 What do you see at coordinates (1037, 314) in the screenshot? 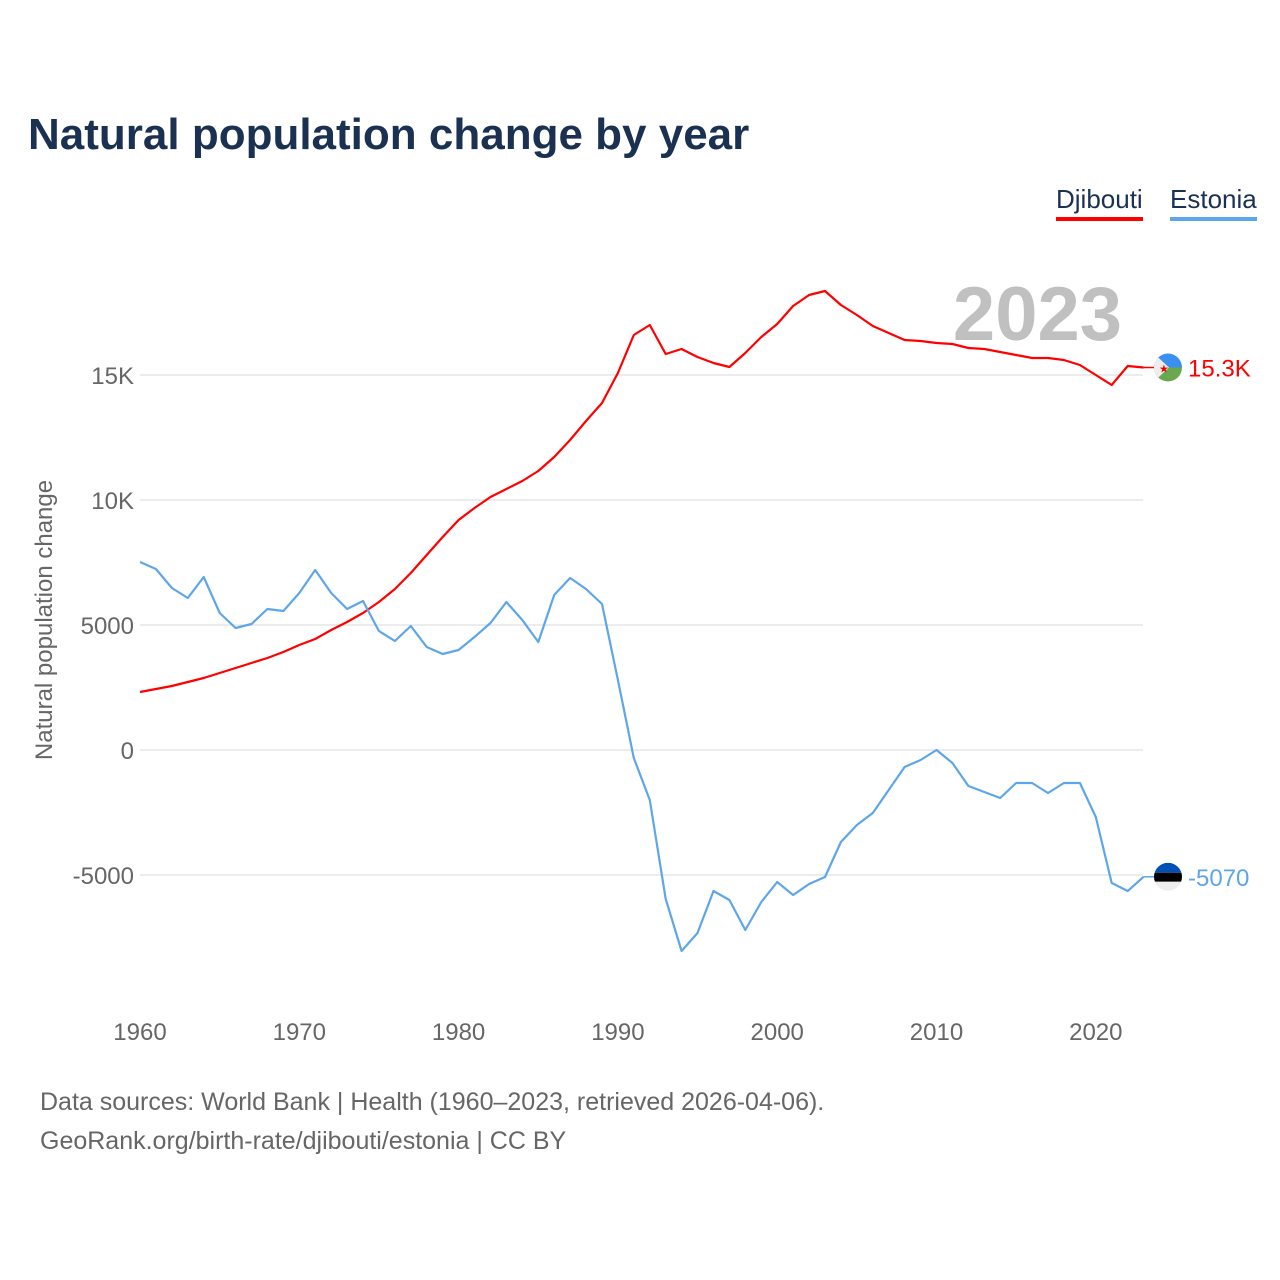
I see `year-watermark: 2023` at bounding box center [1037, 314].